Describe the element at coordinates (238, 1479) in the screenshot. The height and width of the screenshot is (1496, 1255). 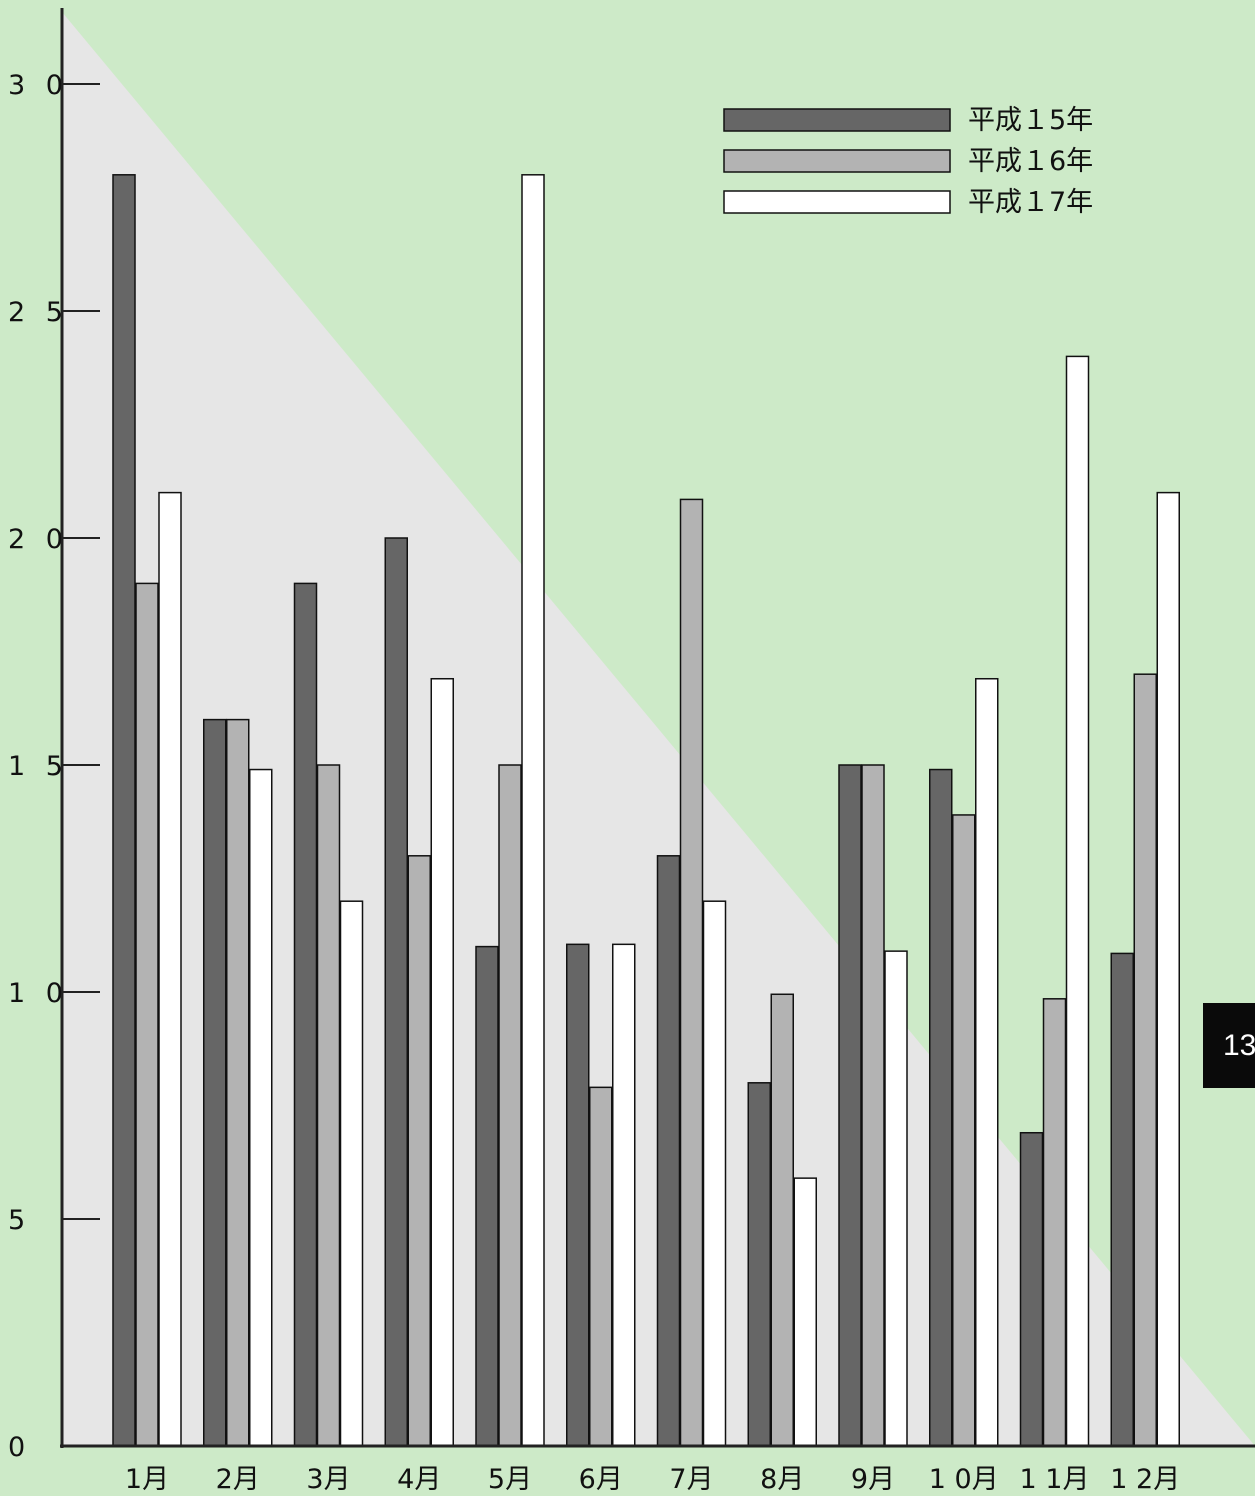
I see `x-category-label: 2月` at that location.